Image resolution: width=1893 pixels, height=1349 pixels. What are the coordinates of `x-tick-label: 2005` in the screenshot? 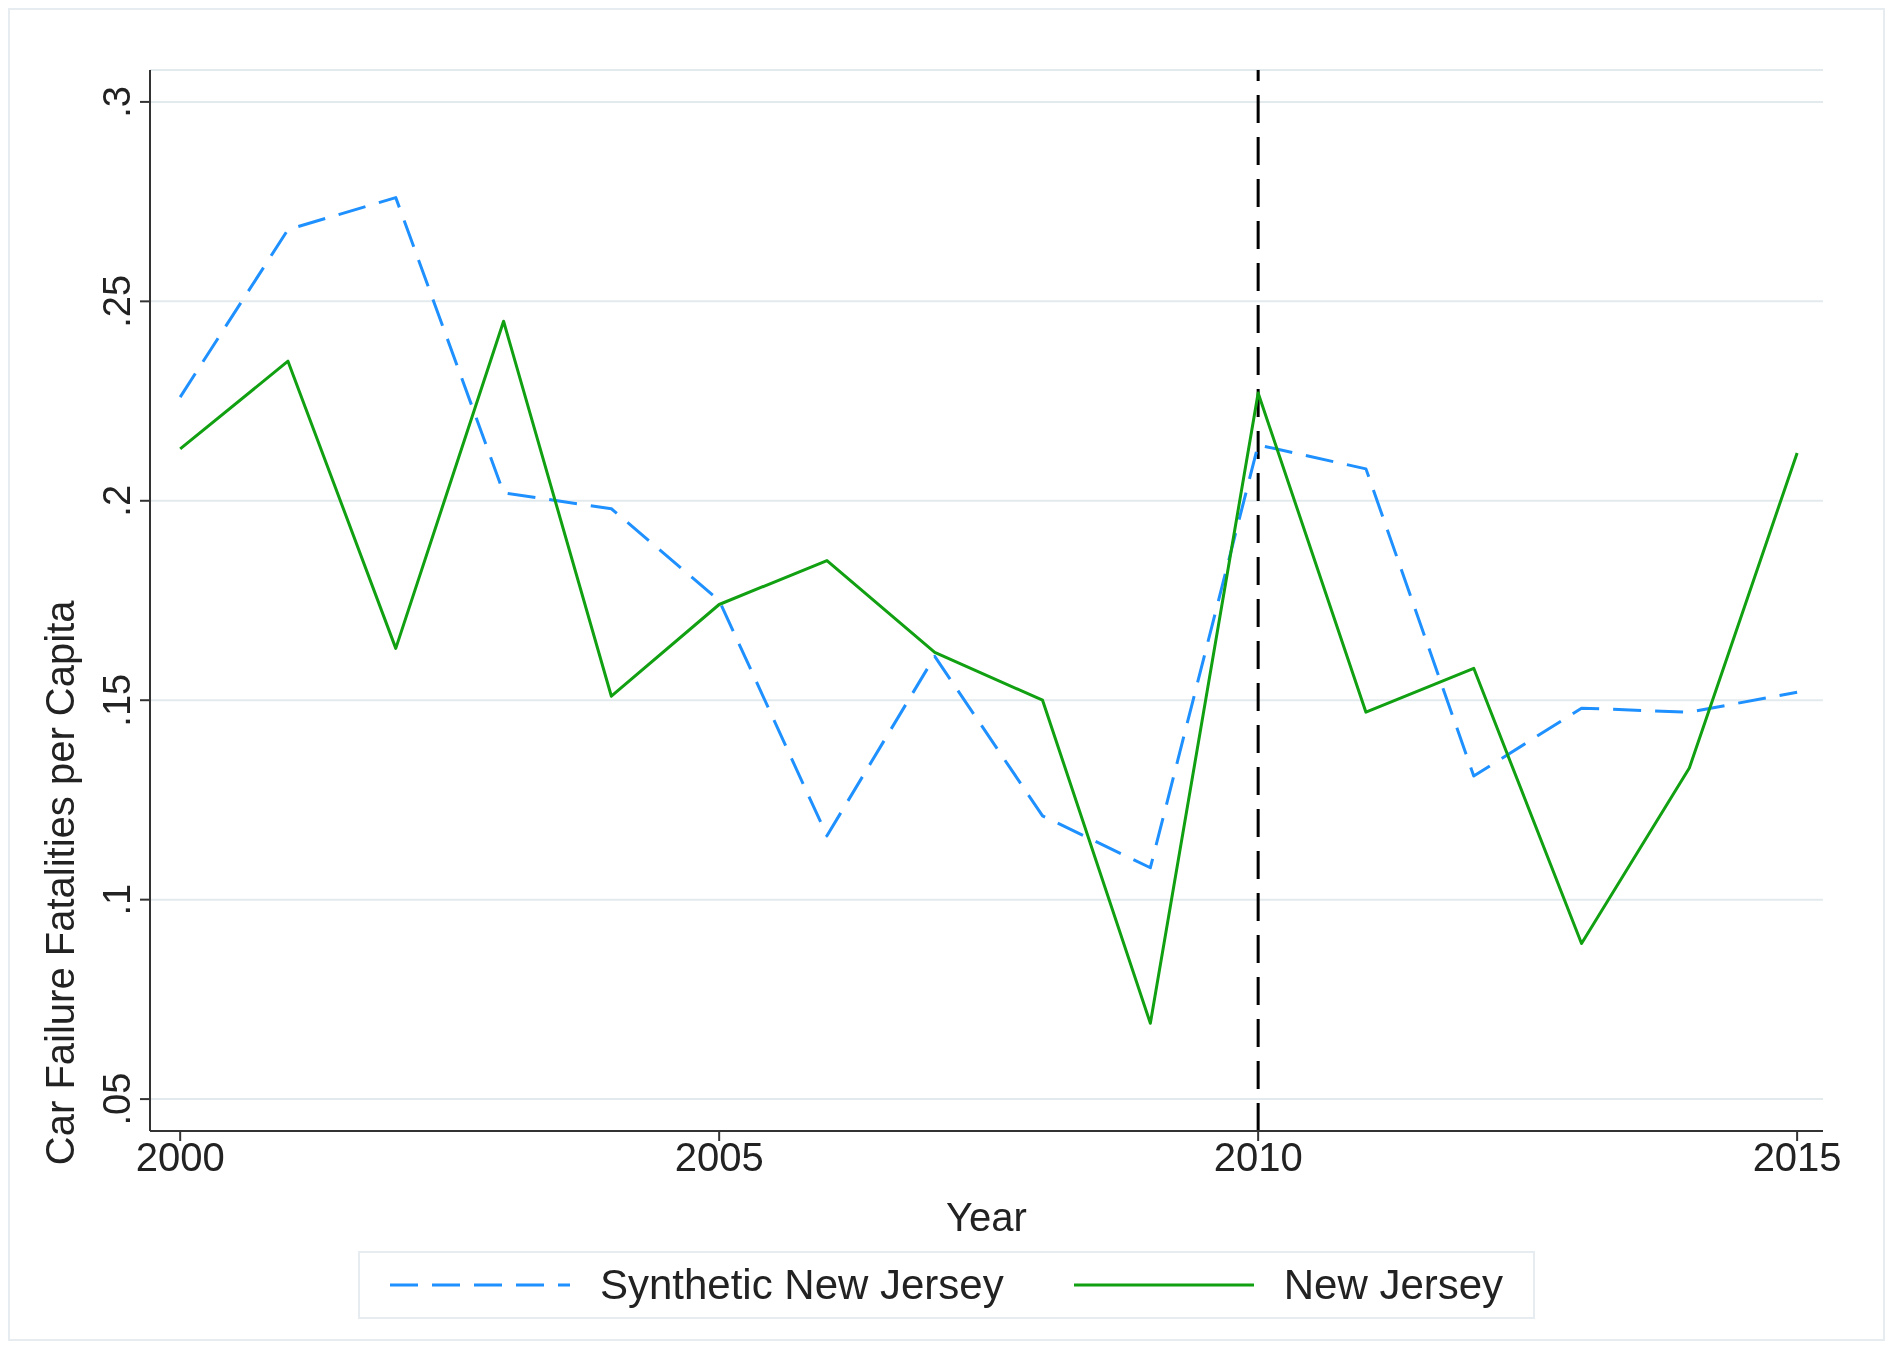 It's located at (719, 1157).